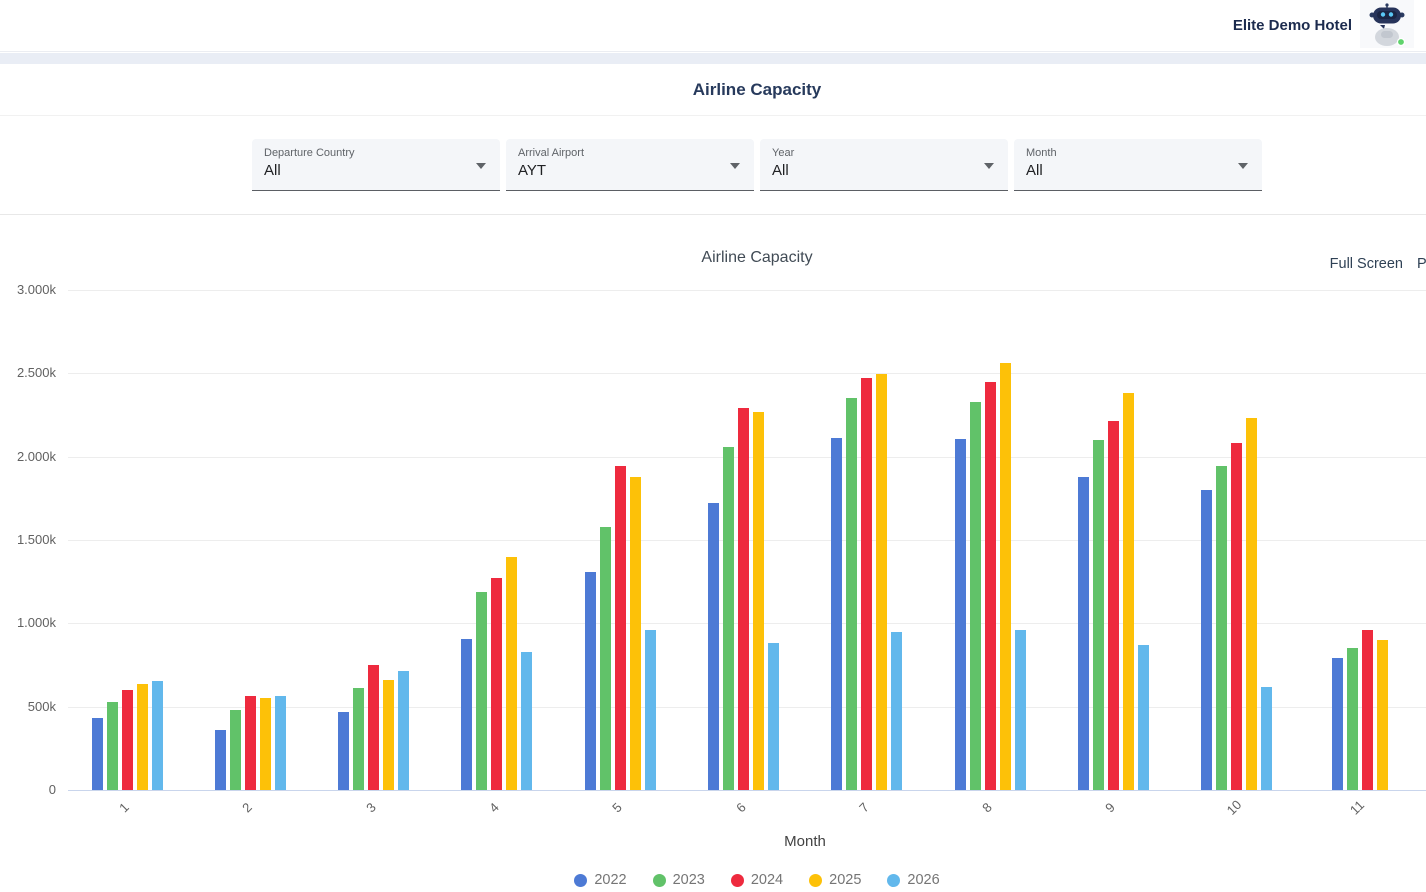 This screenshot has height=892, width=1426. What do you see at coordinates (1292, 25) in the screenshot?
I see `hotel-name: Elite Demo Hotel` at bounding box center [1292, 25].